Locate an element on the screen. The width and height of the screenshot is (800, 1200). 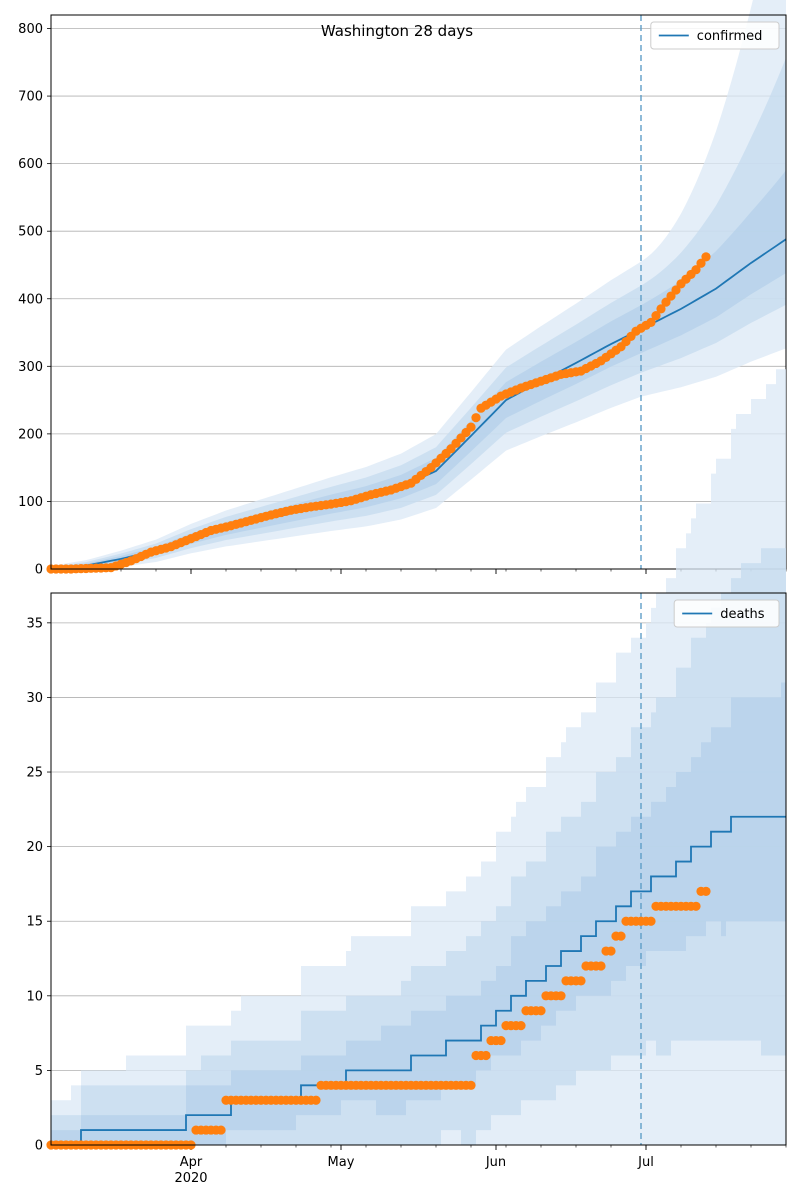
chart-title: Washington 28 days is located at coordinates (397, 31).